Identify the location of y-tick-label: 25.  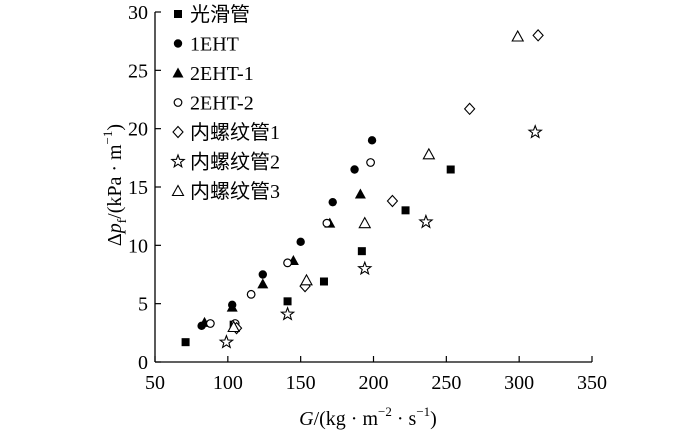
(138, 71).